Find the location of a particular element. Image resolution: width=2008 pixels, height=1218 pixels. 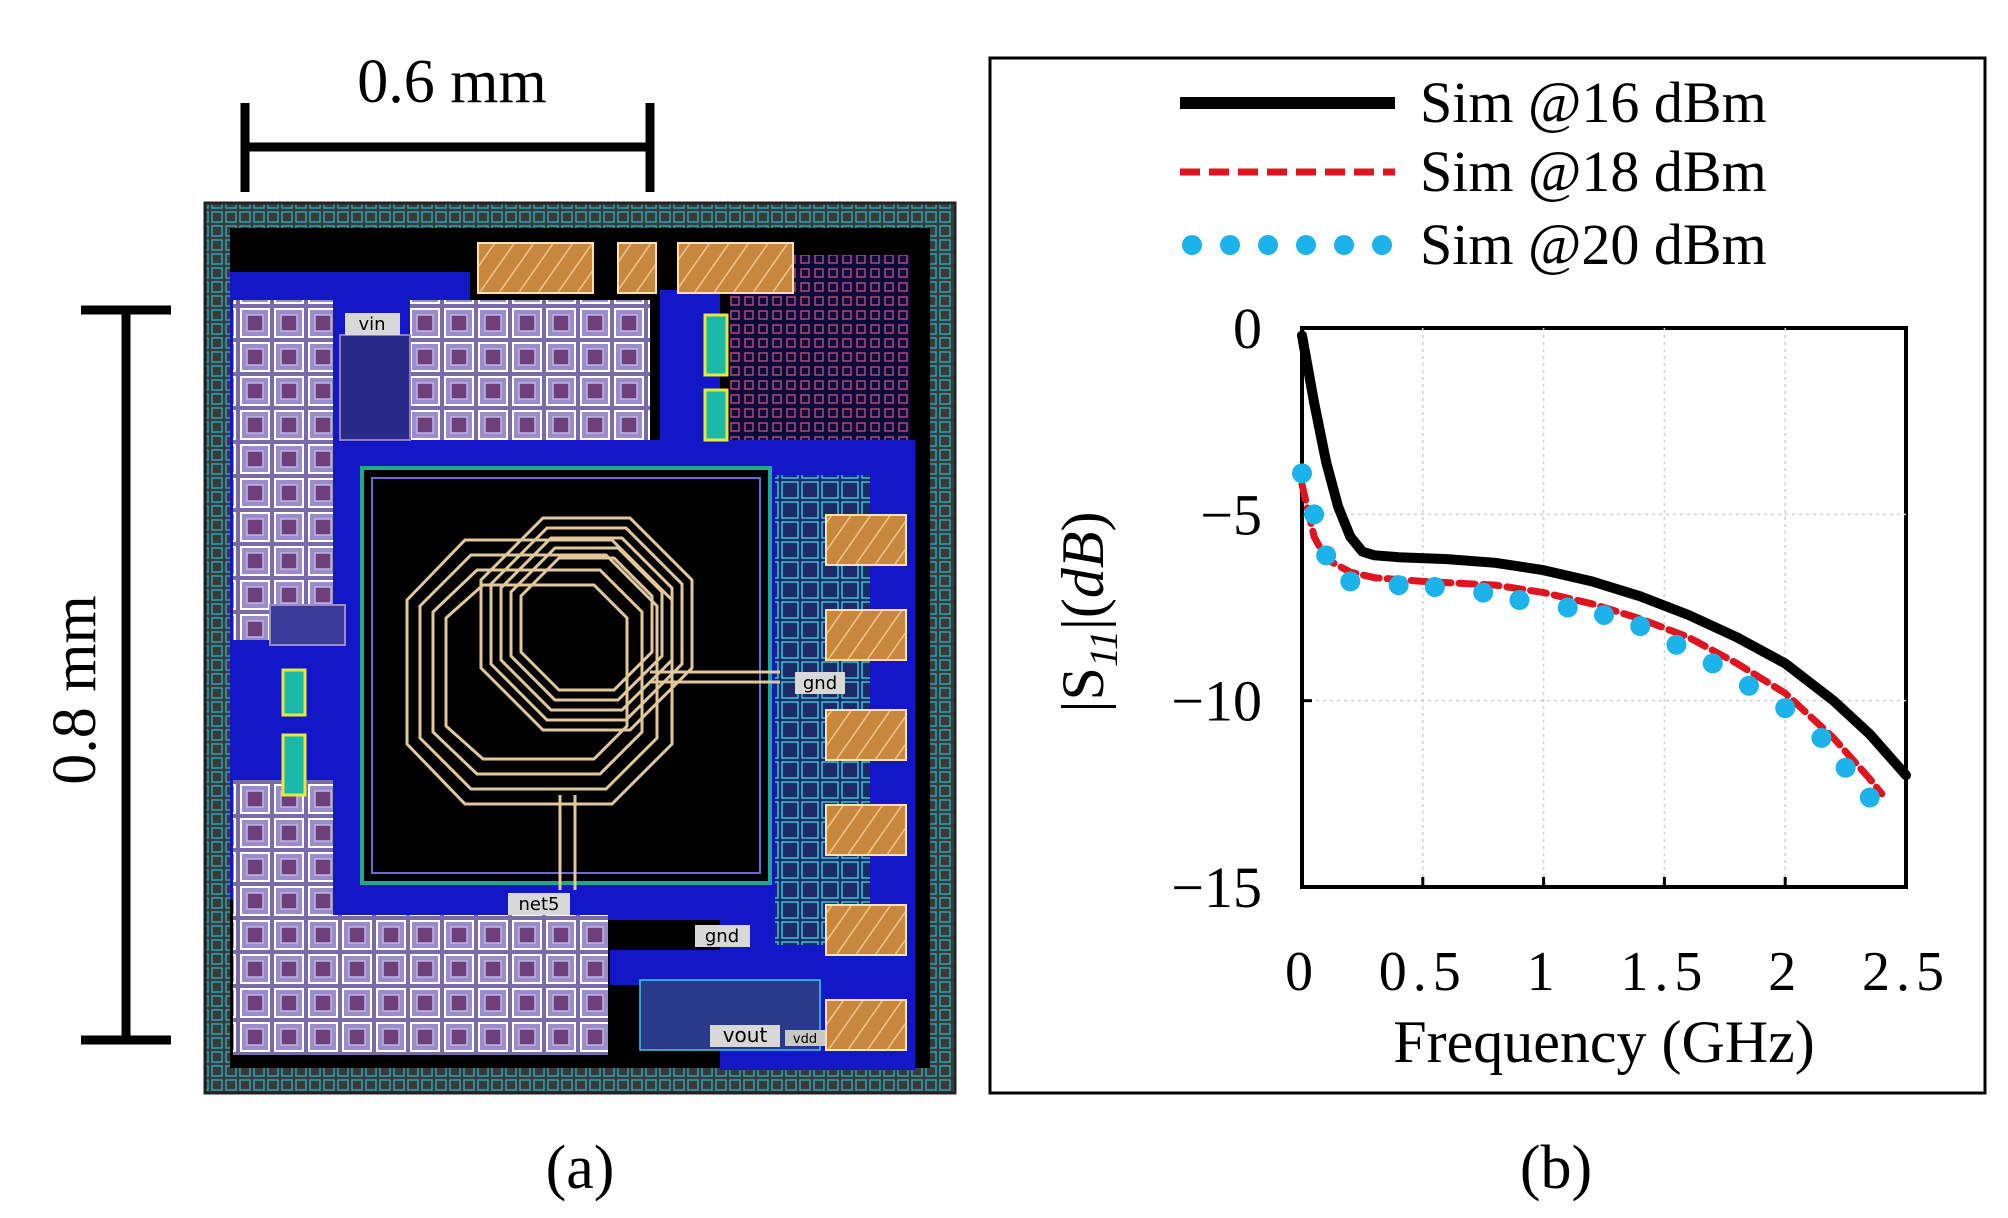

y-axis-label: |S11|(dB) is located at coordinates (1088, 611).